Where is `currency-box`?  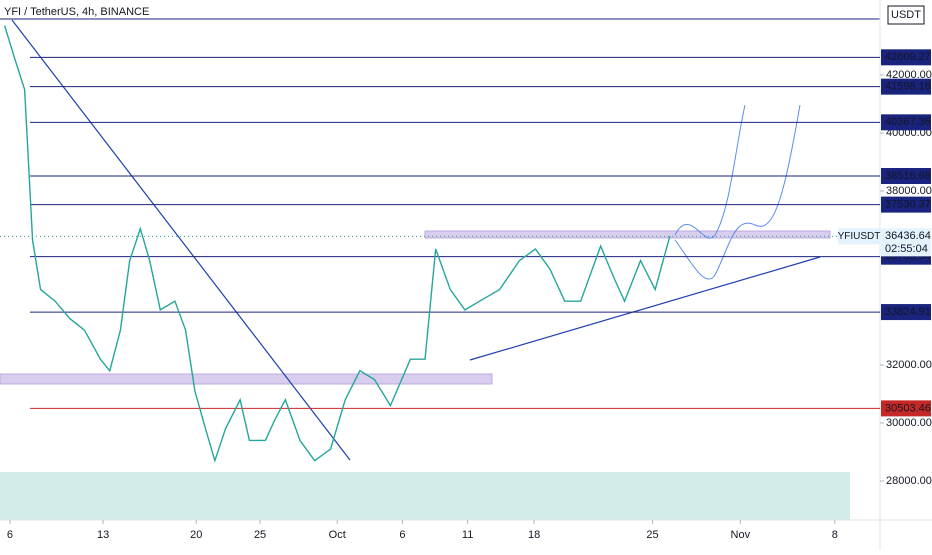 currency-box is located at coordinates (906, 15).